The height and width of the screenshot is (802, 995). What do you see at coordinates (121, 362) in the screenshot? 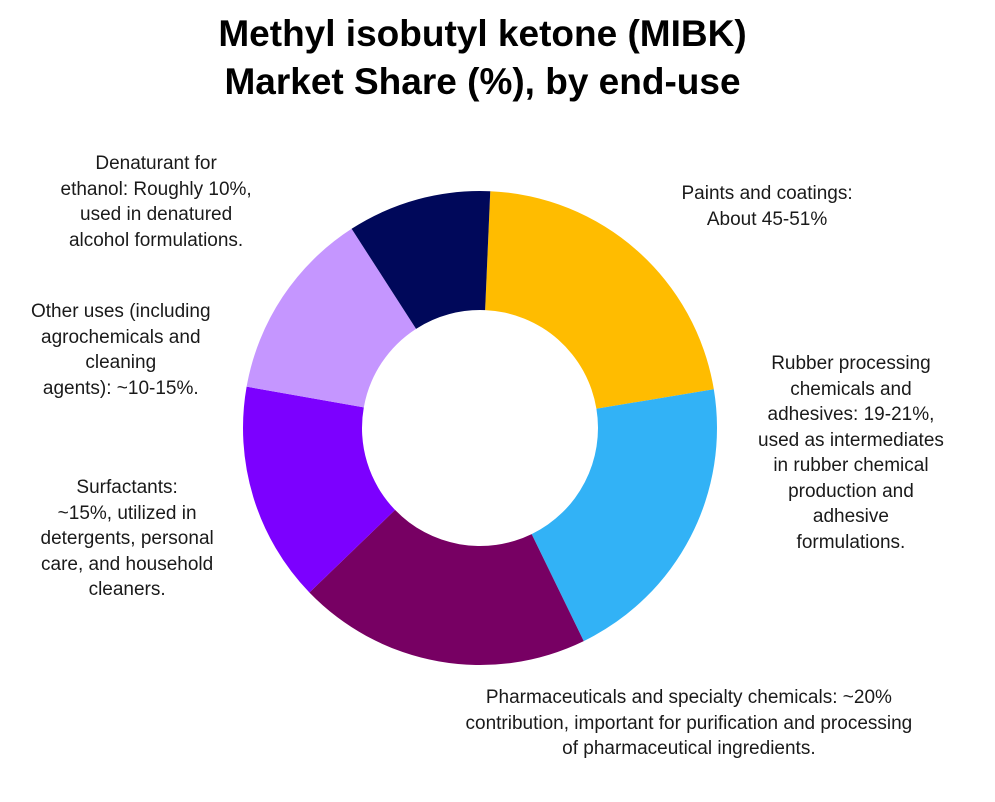
I see `slice-label-line: cleaning` at bounding box center [121, 362].